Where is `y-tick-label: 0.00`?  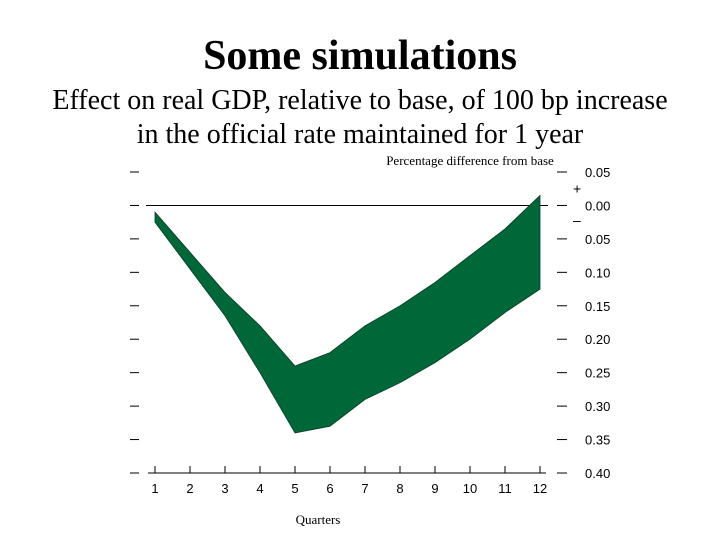 y-tick-label: 0.00 is located at coordinates (597, 205).